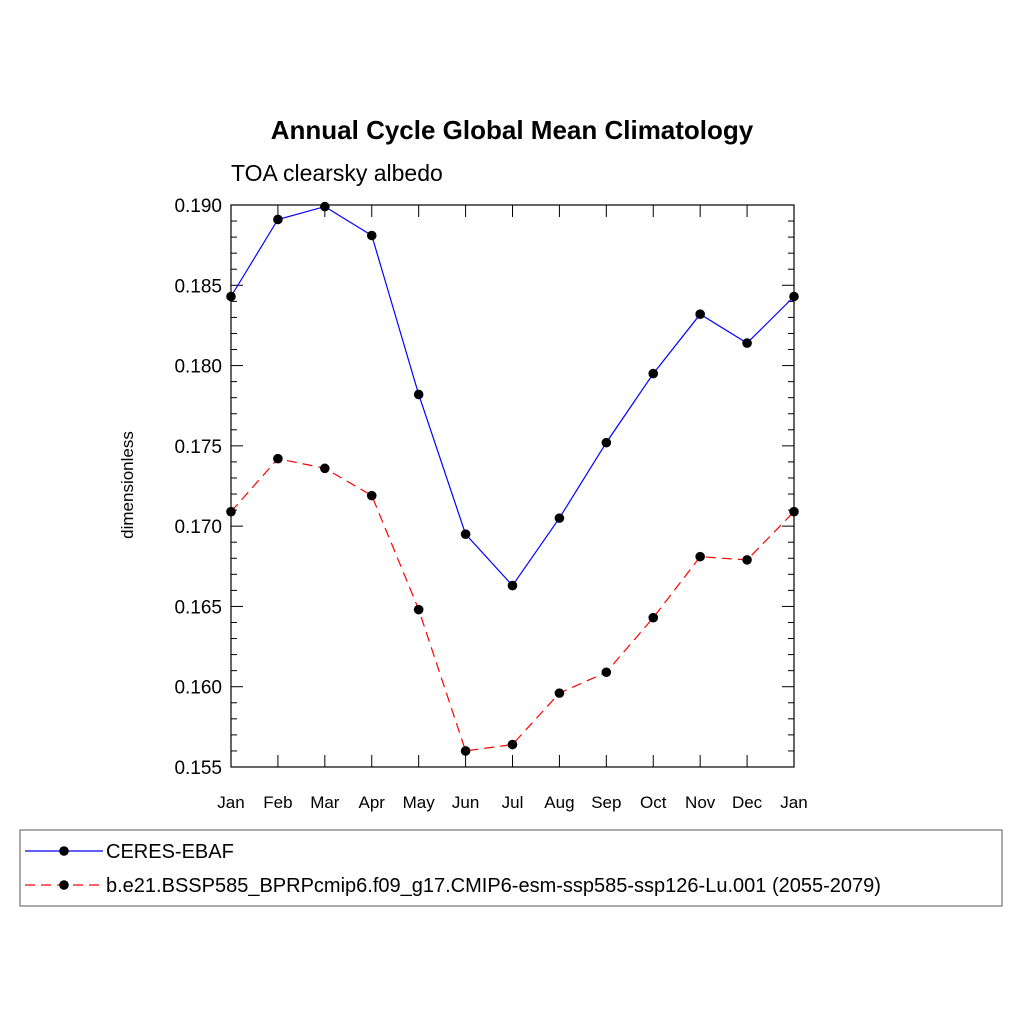  I want to click on y-tick-label: 0.170, so click(198, 527).